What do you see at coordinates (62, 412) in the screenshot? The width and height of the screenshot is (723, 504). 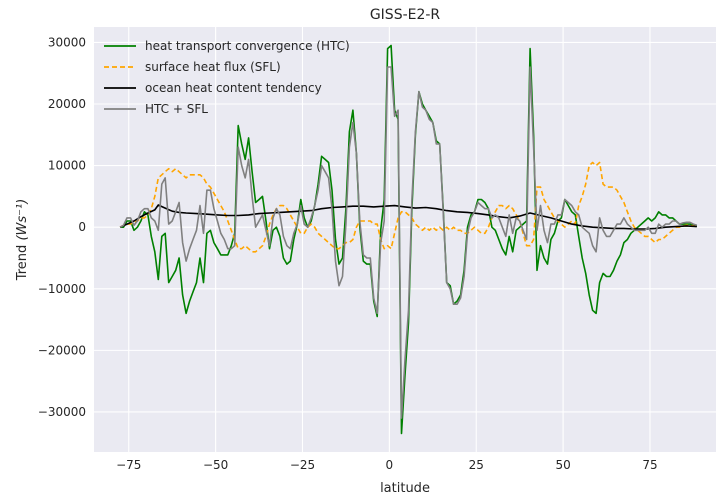 I see `y-tick-label: −30000` at bounding box center [62, 412].